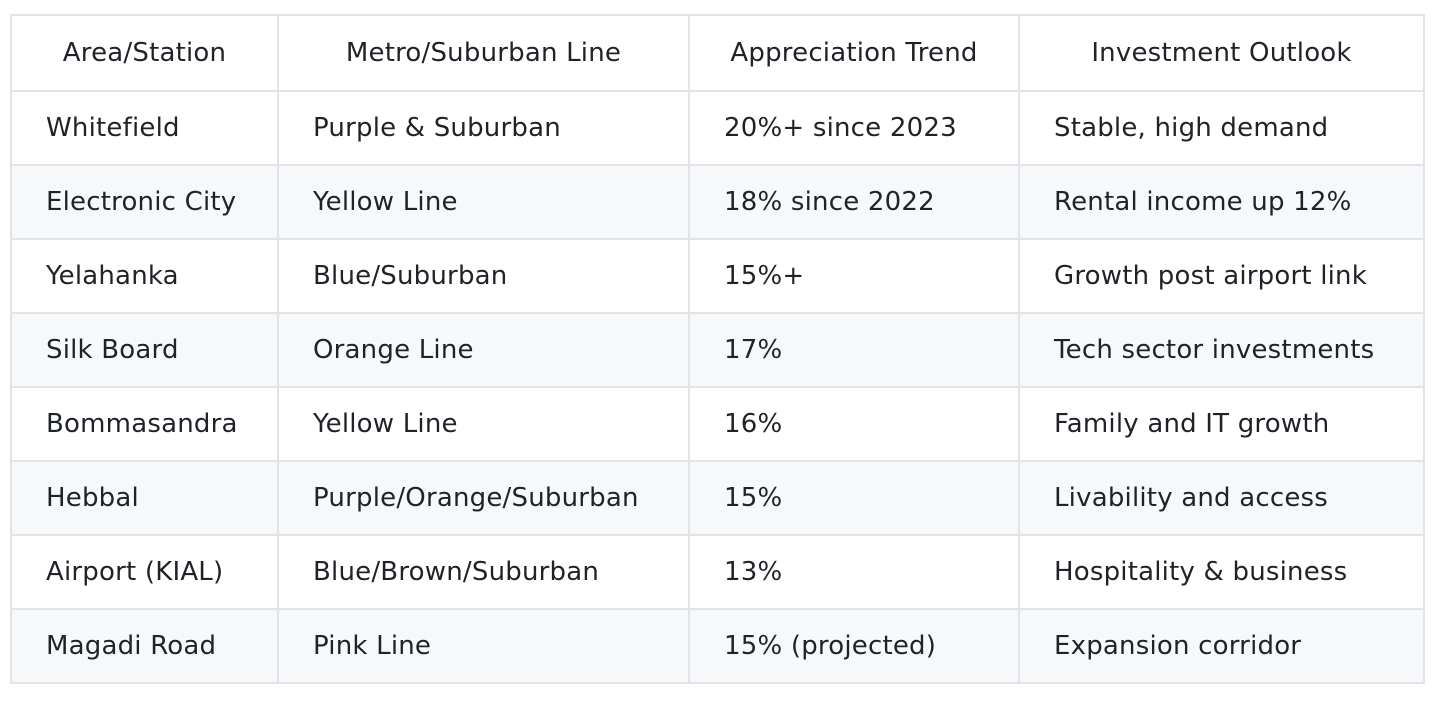  I want to click on cell-investment-outlook: Tech sector investments, so click(1221, 350).